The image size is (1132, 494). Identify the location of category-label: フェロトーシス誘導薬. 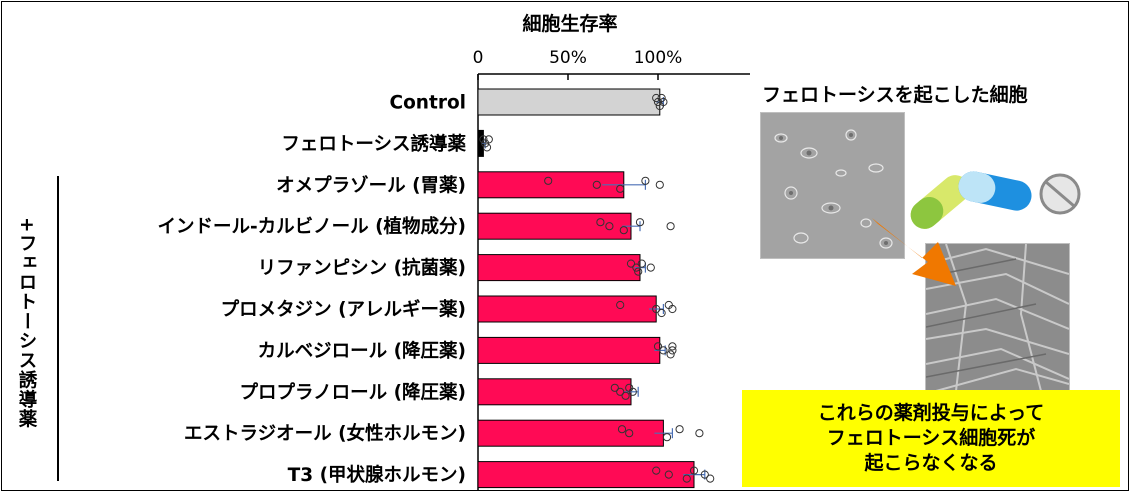
(373, 144).